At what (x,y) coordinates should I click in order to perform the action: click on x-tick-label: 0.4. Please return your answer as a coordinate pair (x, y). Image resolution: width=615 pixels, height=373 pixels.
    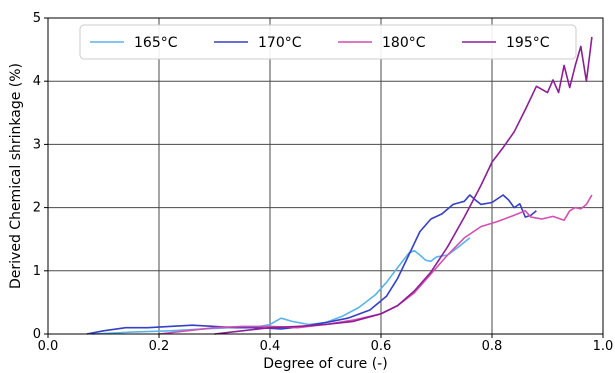
    Looking at the image, I should click on (270, 346).